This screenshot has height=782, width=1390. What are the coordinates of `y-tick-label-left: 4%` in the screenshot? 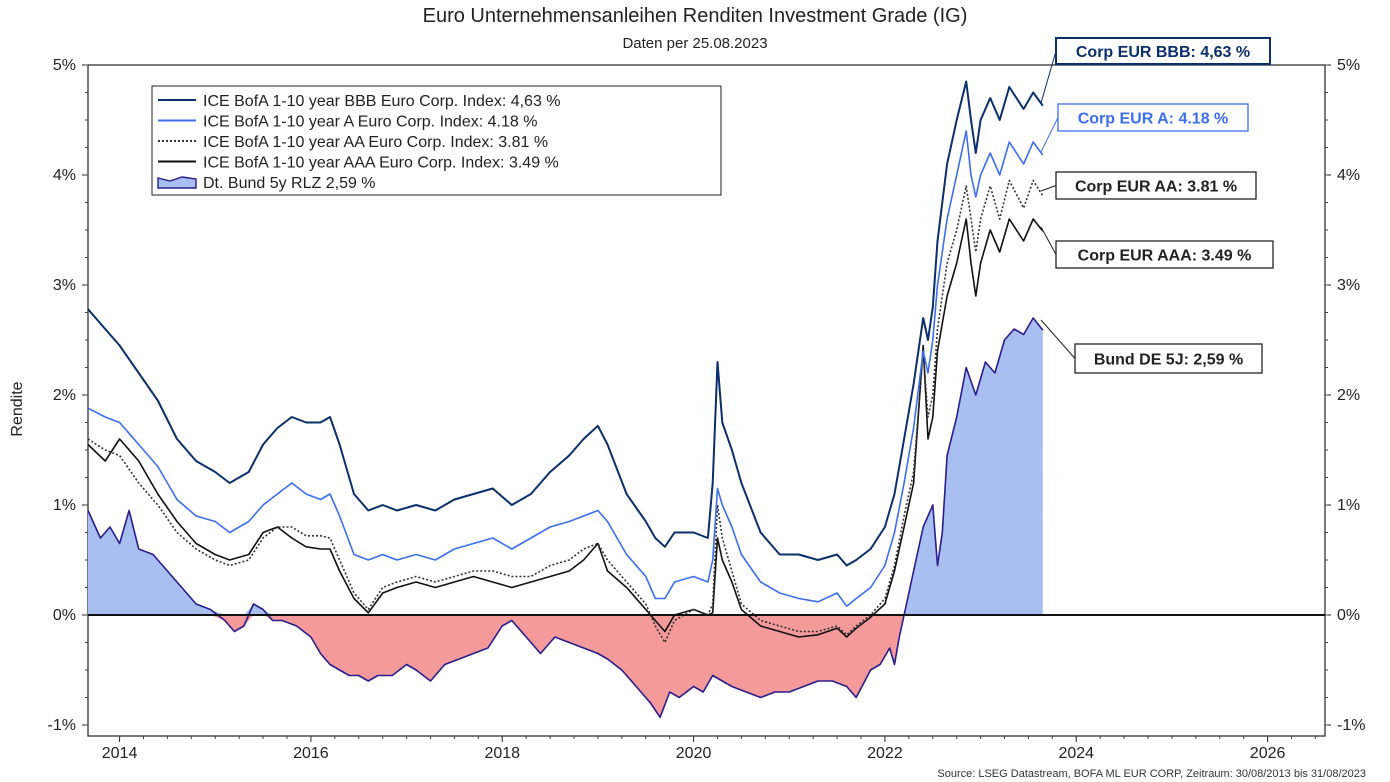 It's located at (64, 175).